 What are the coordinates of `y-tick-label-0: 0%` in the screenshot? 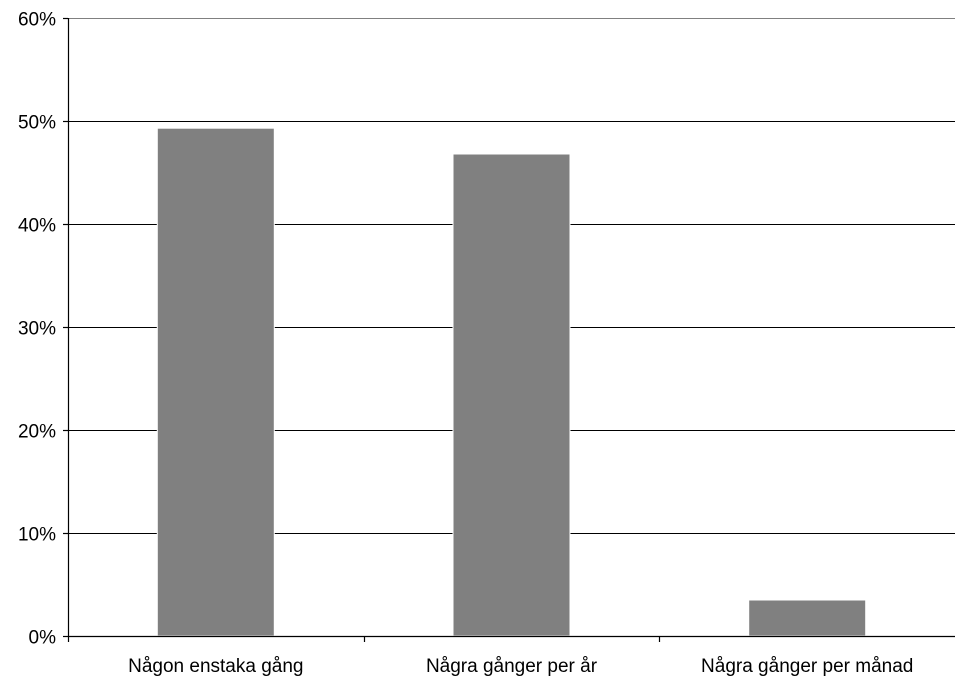 It's located at (43, 638).